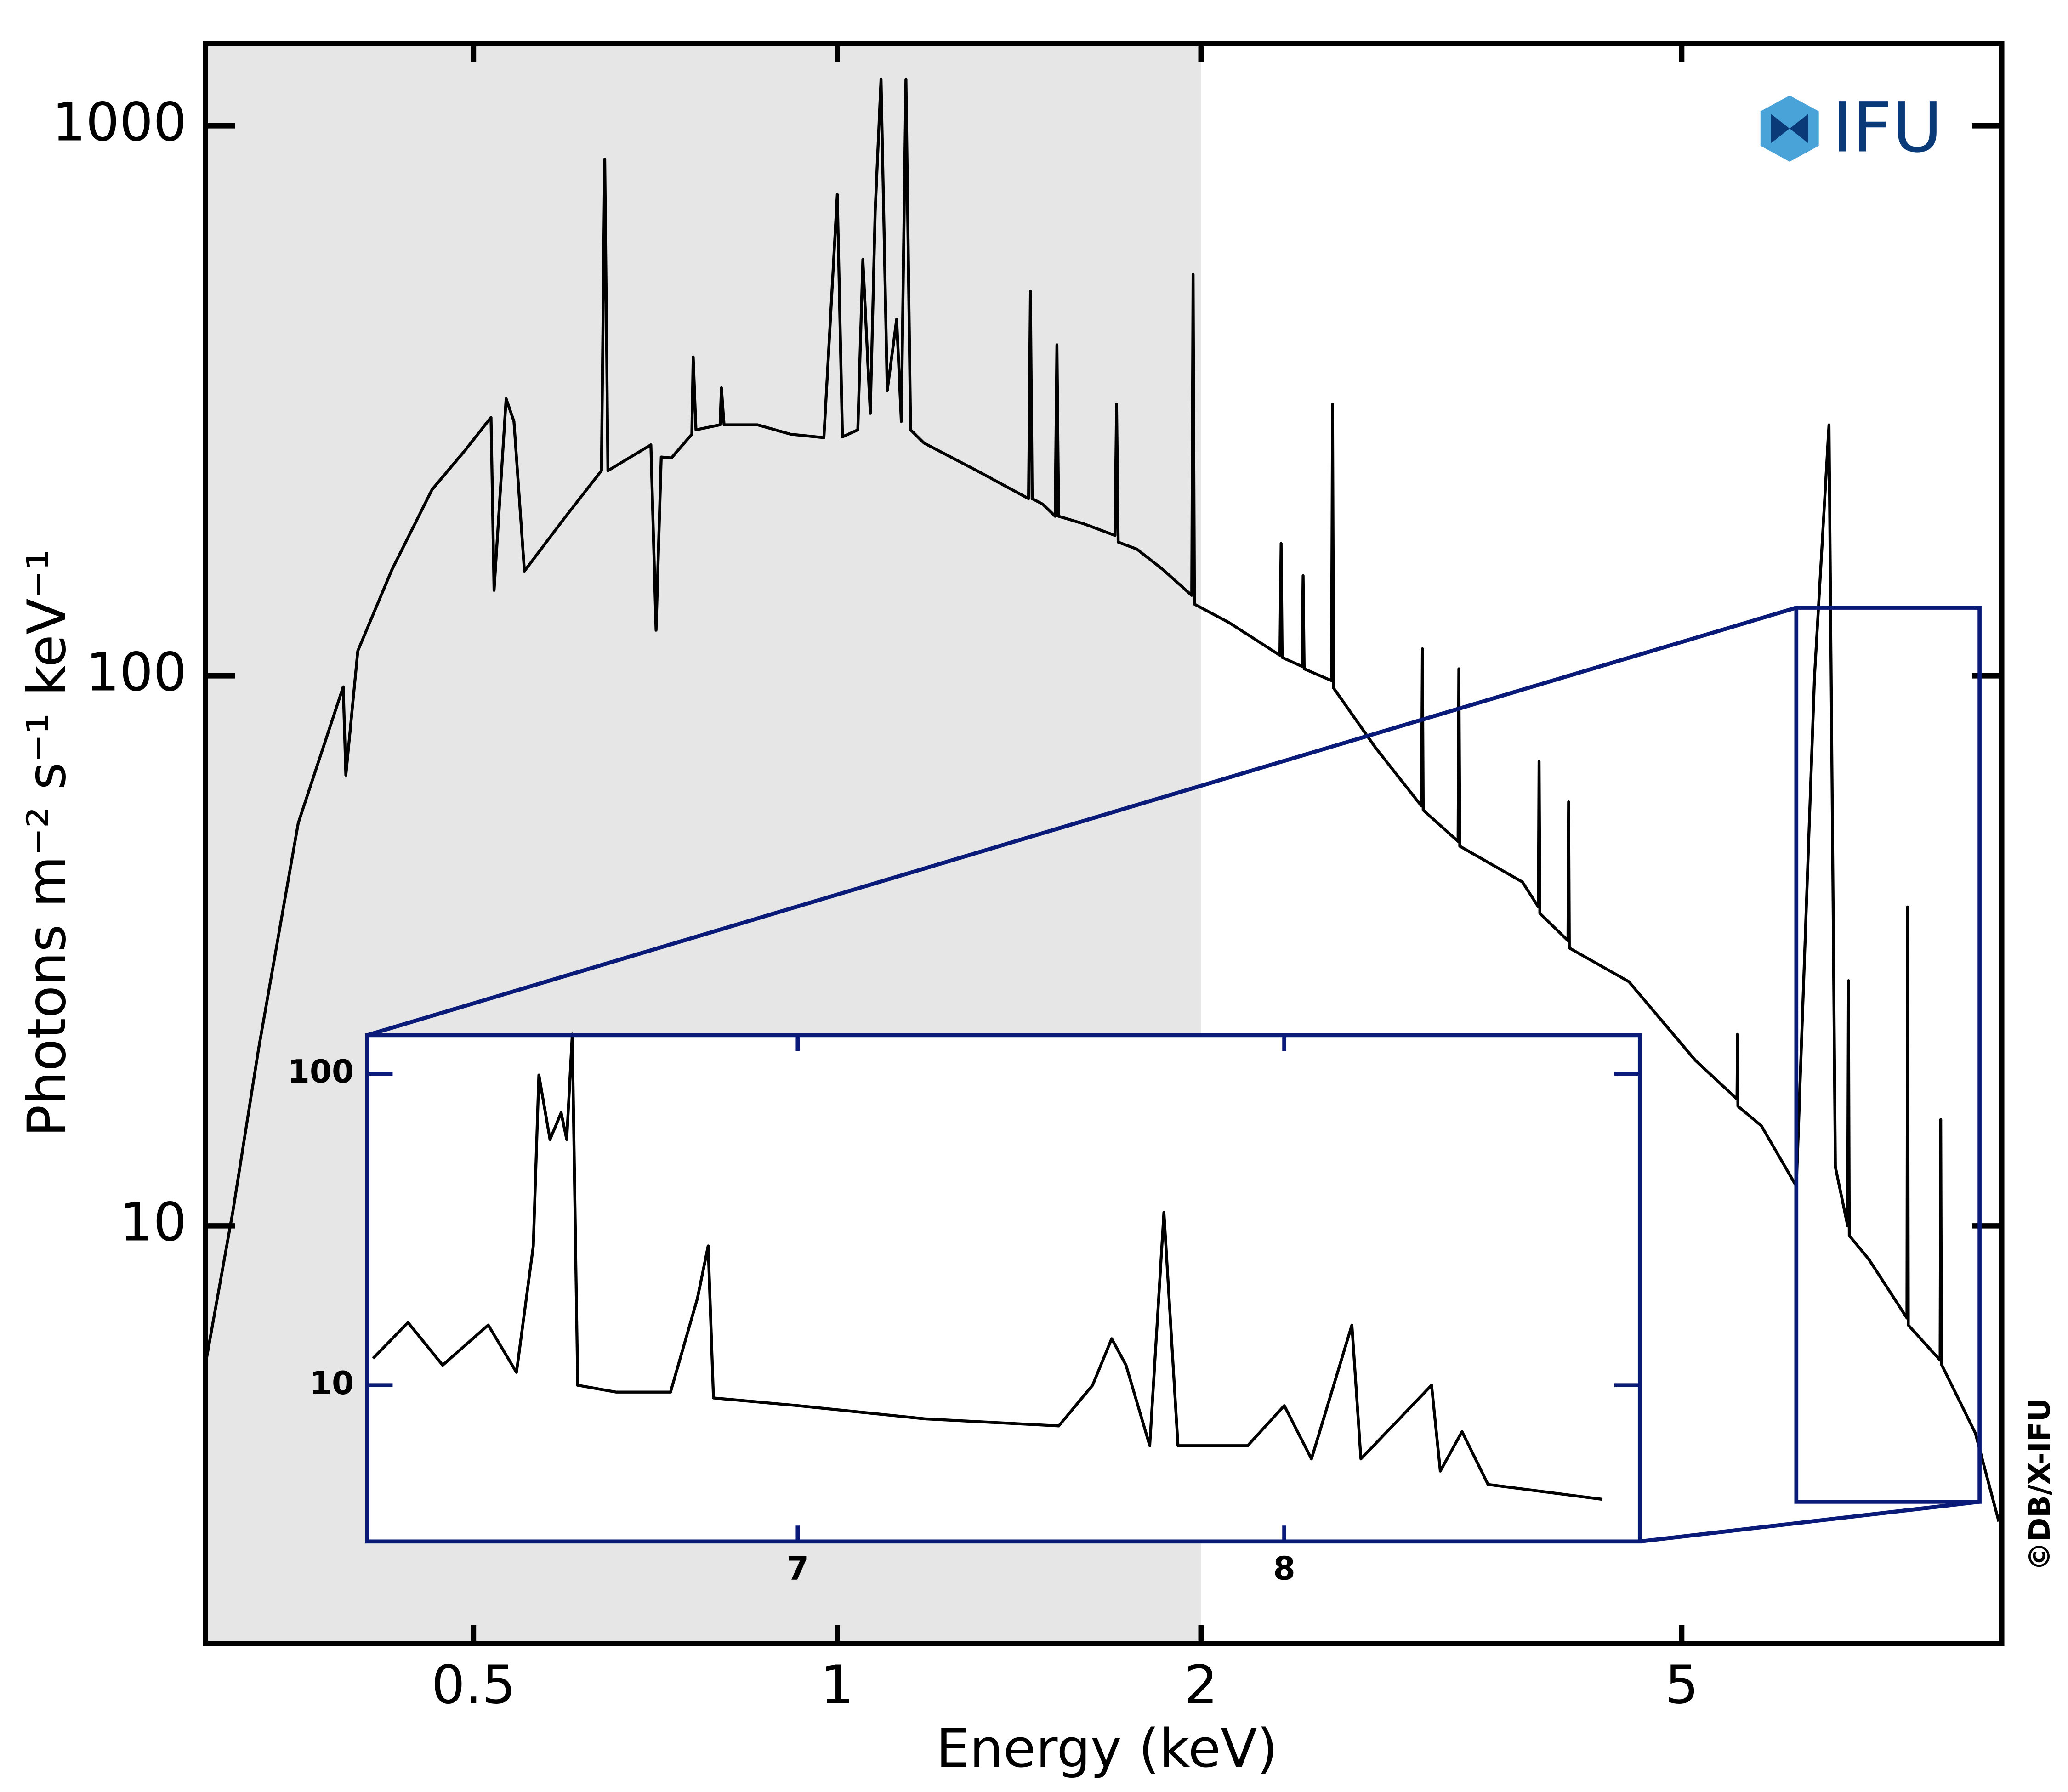 Image resolution: width=2068 pixels, height=1792 pixels. Describe the element at coordinates (119, 122) in the screenshot. I see `y-tick-label: 1000` at that location.